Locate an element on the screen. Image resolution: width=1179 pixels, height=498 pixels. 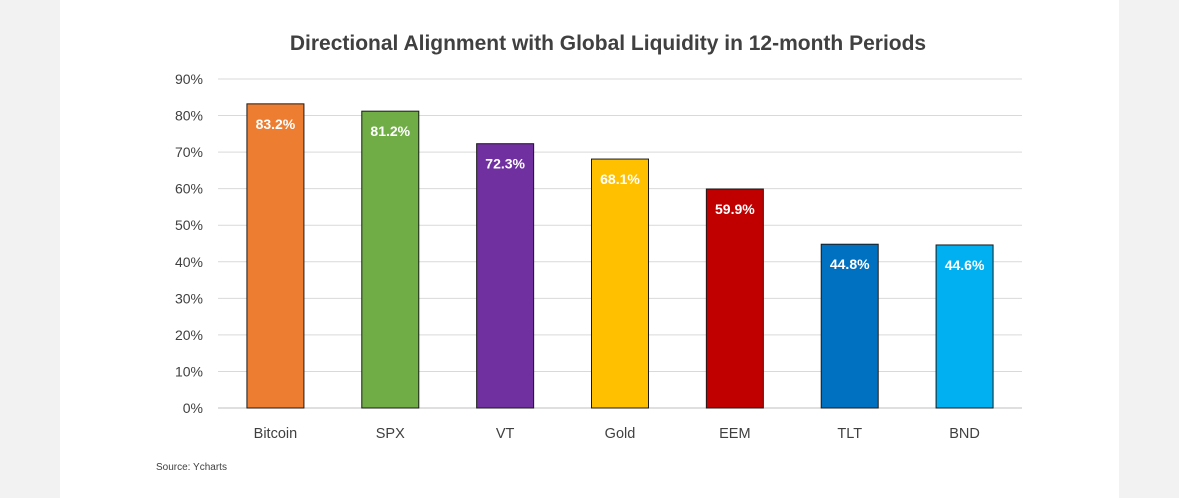
category-label-bitcoin: Bitcoin is located at coordinates (276, 434).